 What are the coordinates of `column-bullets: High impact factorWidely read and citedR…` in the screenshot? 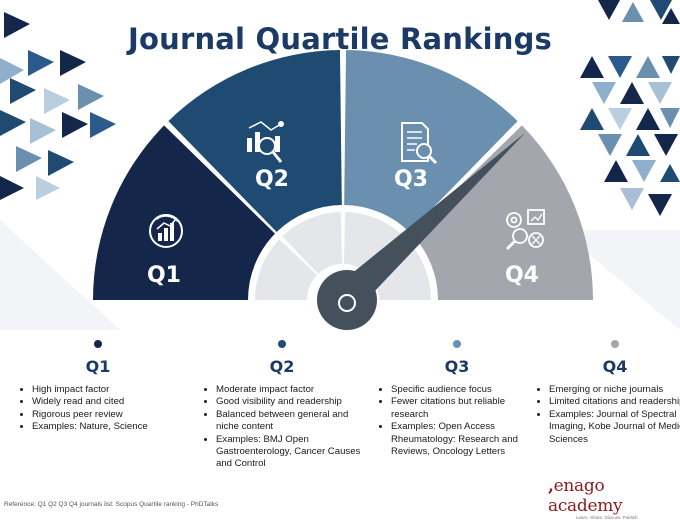 It's located at (98, 409).